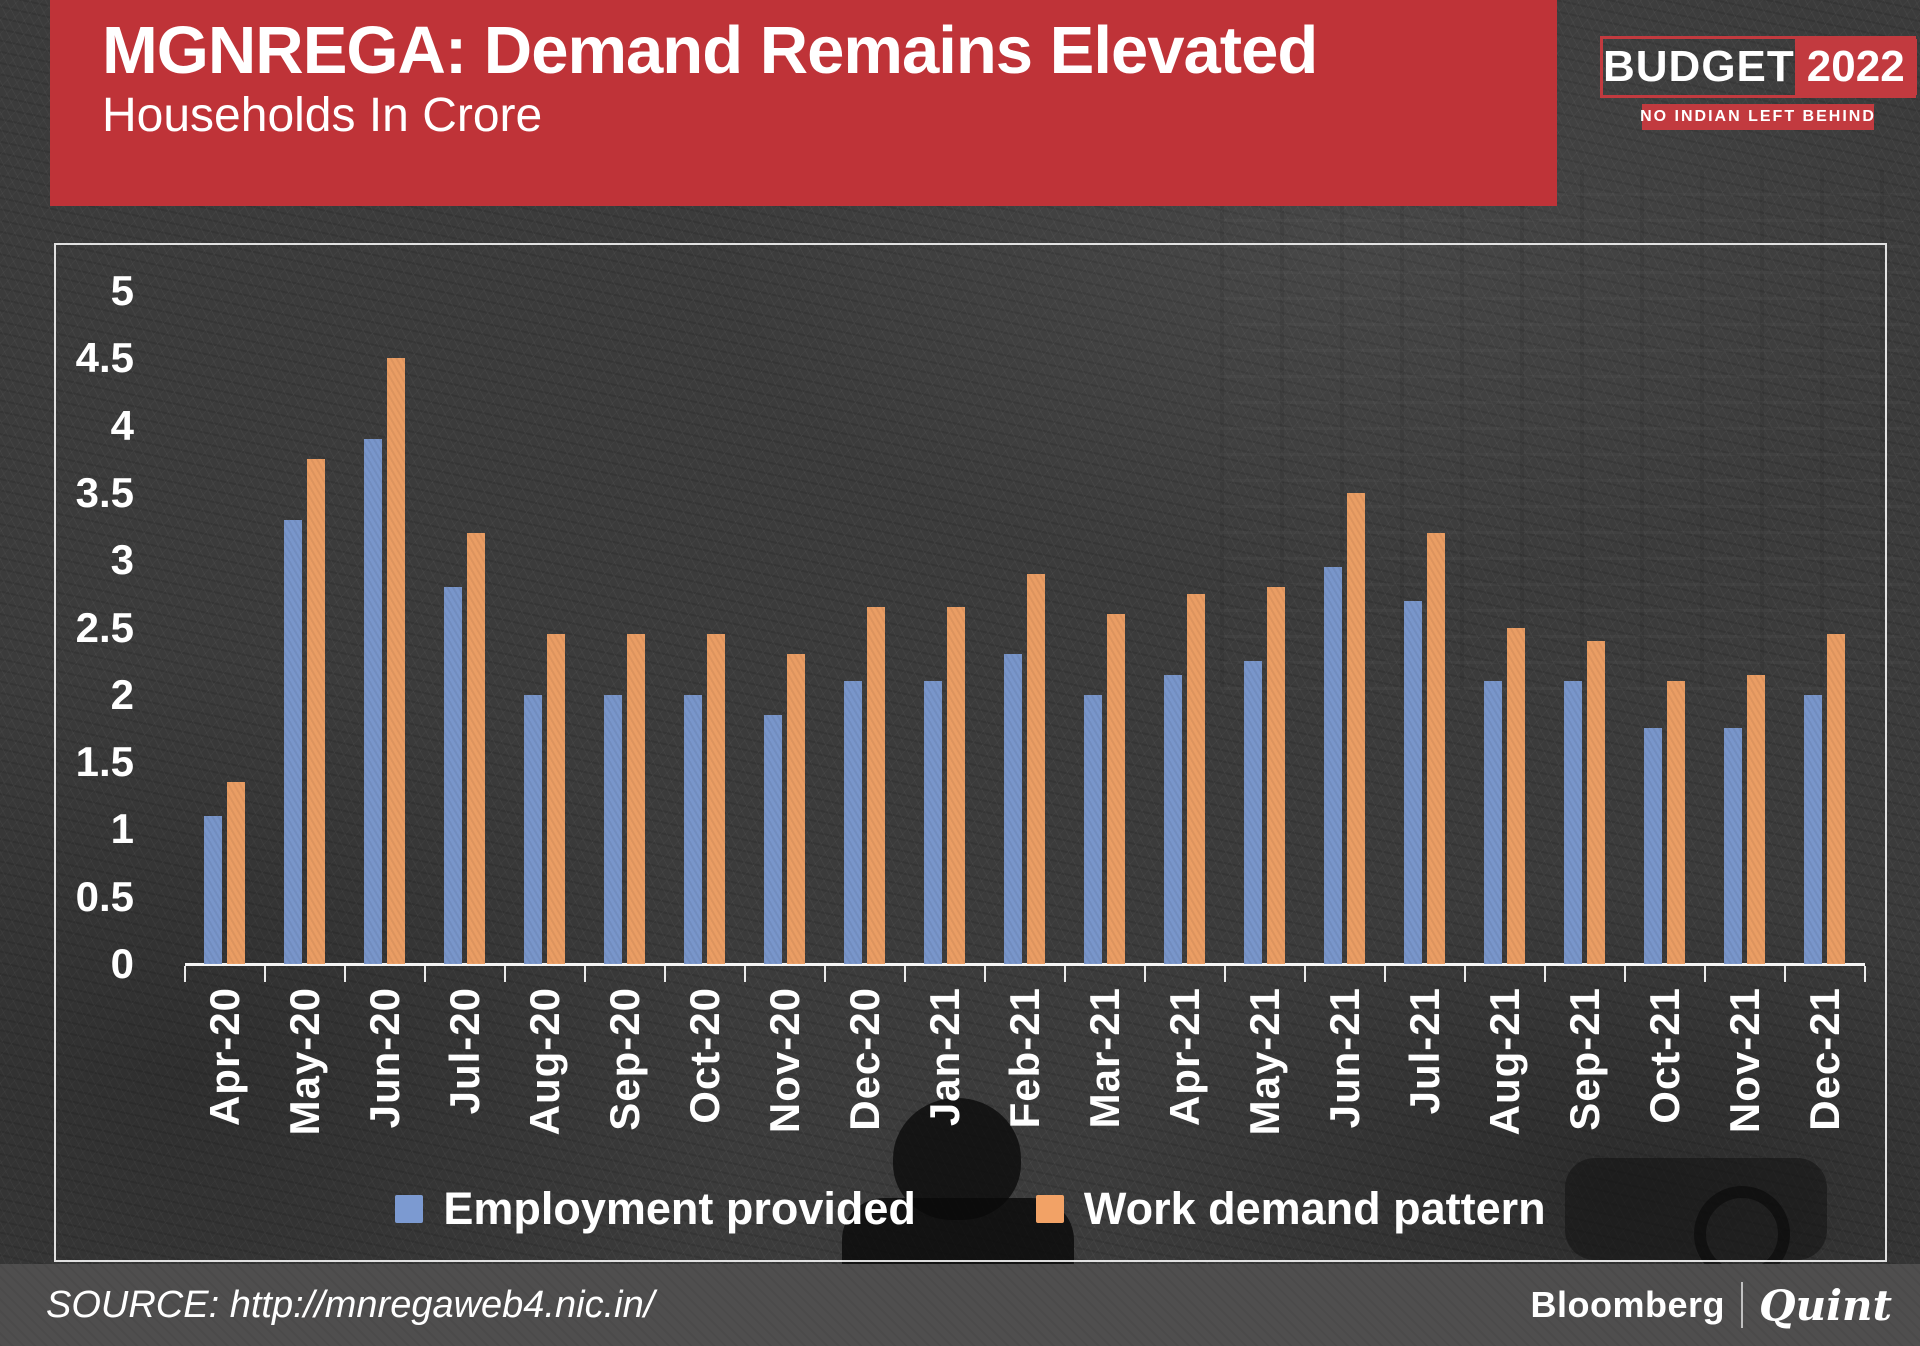  I want to click on budget-word: BUDGET, so click(1699, 66).